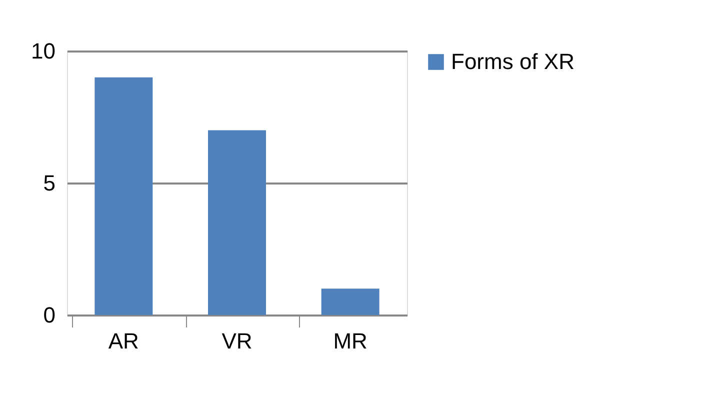  What do you see at coordinates (49, 315) in the screenshot?
I see `y-tick-label: 0` at bounding box center [49, 315].